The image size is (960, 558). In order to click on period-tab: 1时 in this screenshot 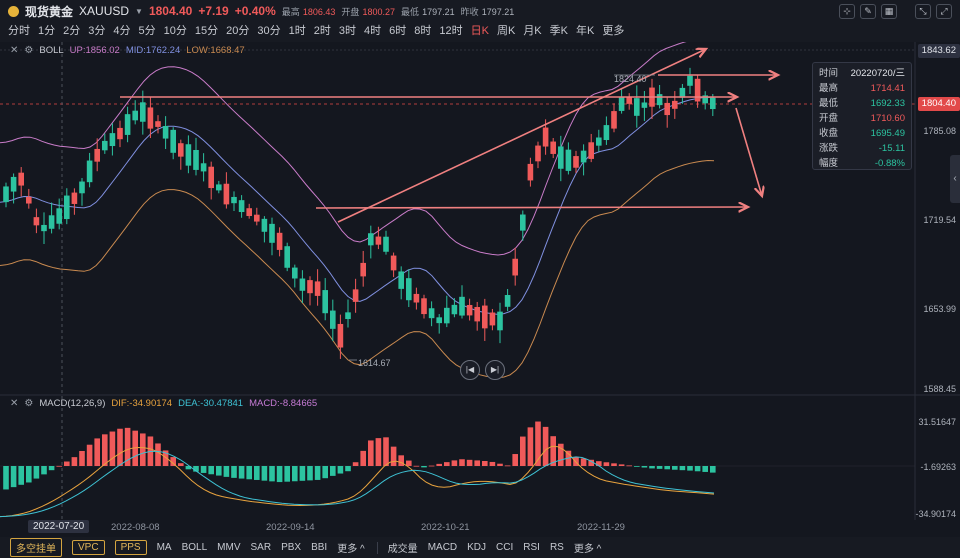, I will do `click(297, 31)`.